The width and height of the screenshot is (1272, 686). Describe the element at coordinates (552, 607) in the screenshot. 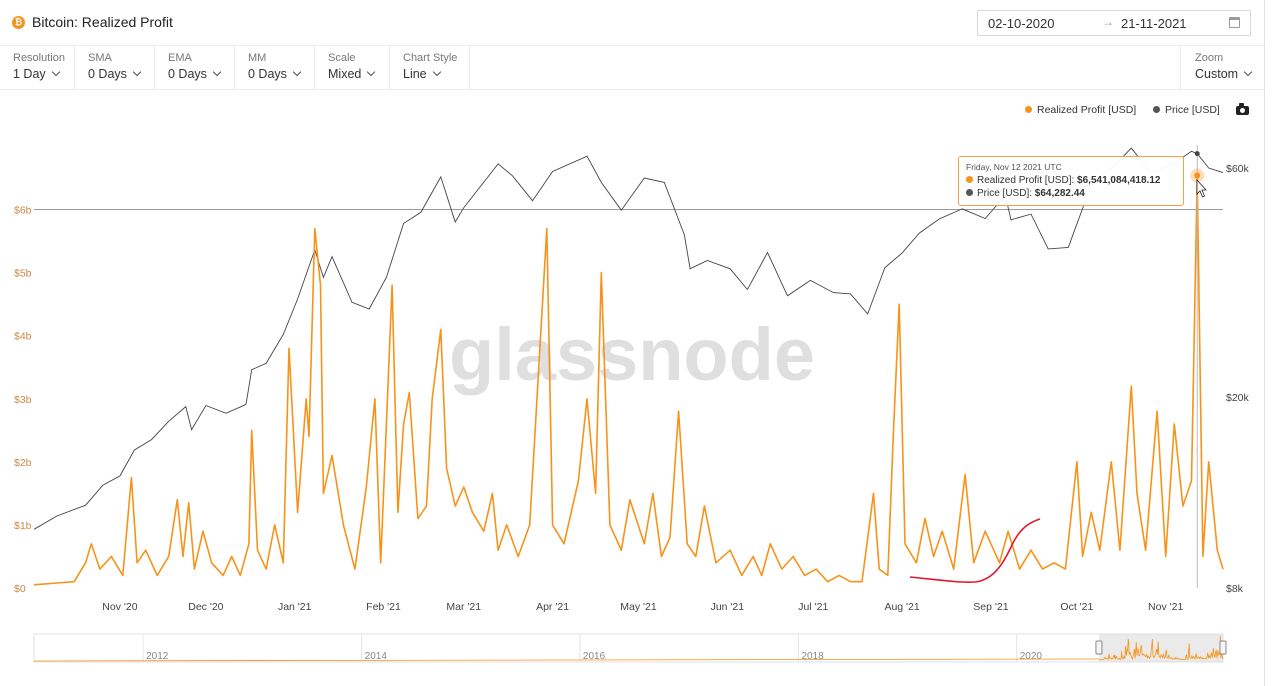

I see `x-tick-label: Apr '21` at that location.